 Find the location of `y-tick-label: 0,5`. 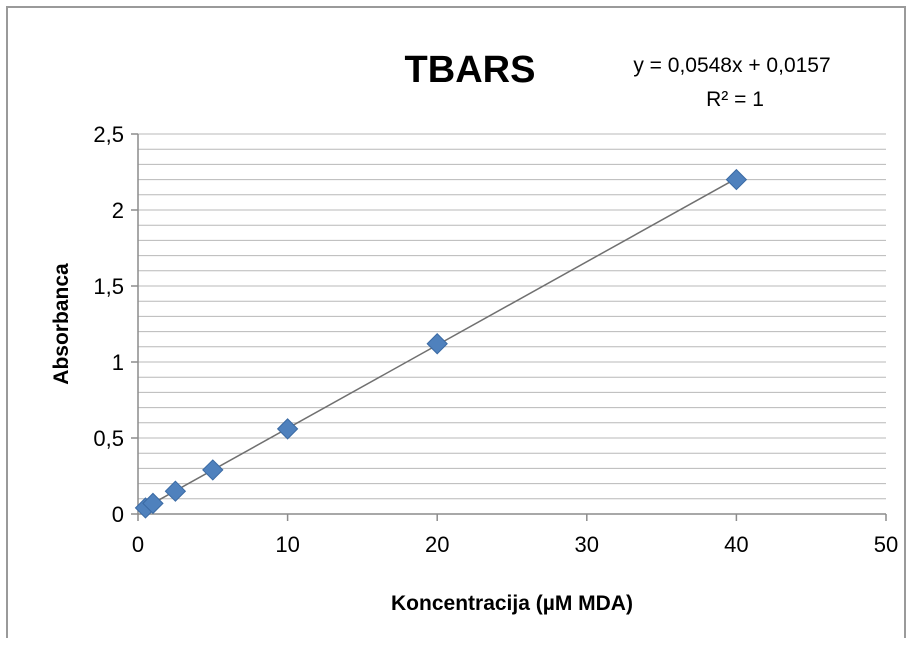

y-tick-label: 0,5 is located at coordinates (108, 438).